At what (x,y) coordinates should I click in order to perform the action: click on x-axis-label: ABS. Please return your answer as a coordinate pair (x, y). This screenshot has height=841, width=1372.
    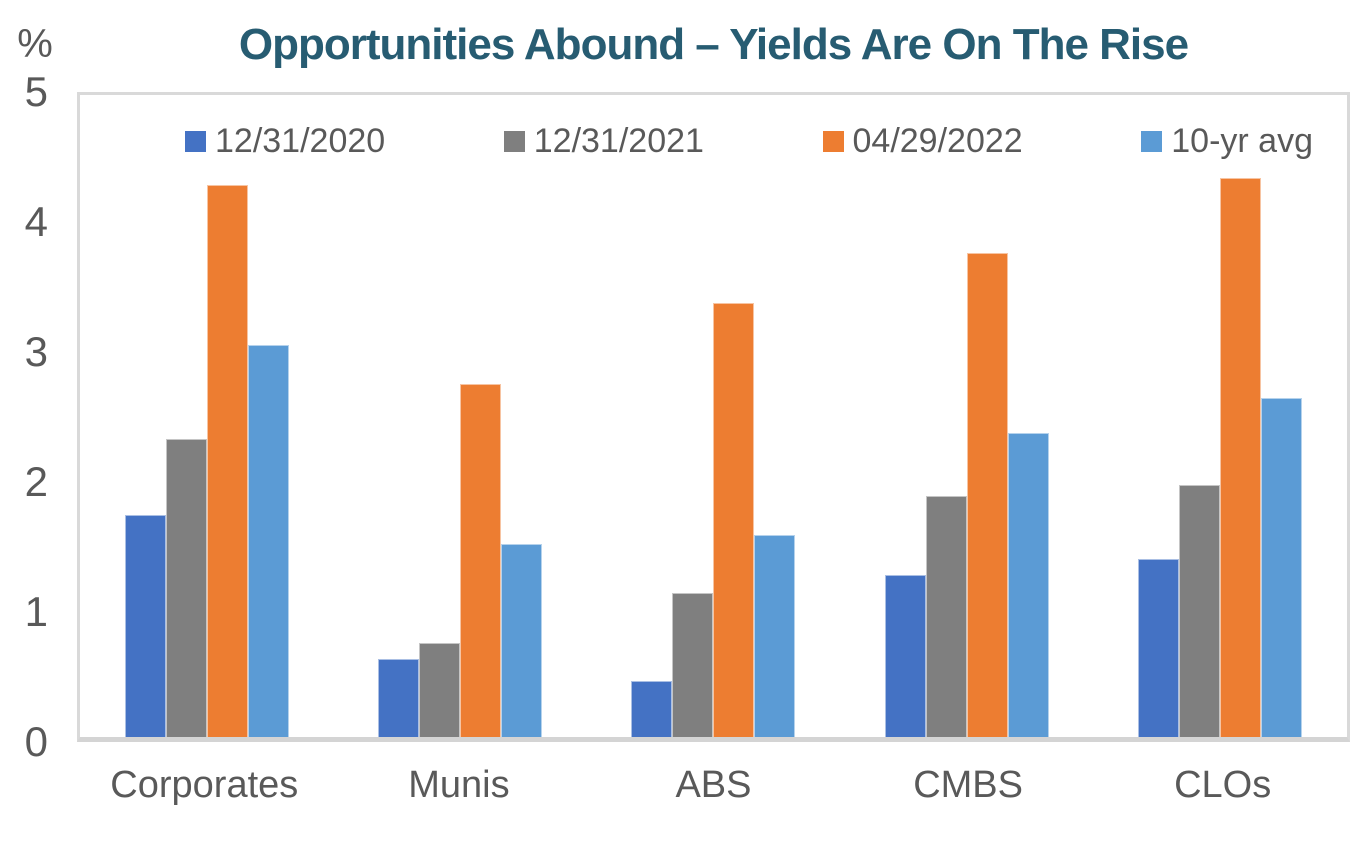
    Looking at the image, I should click on (713, 785).